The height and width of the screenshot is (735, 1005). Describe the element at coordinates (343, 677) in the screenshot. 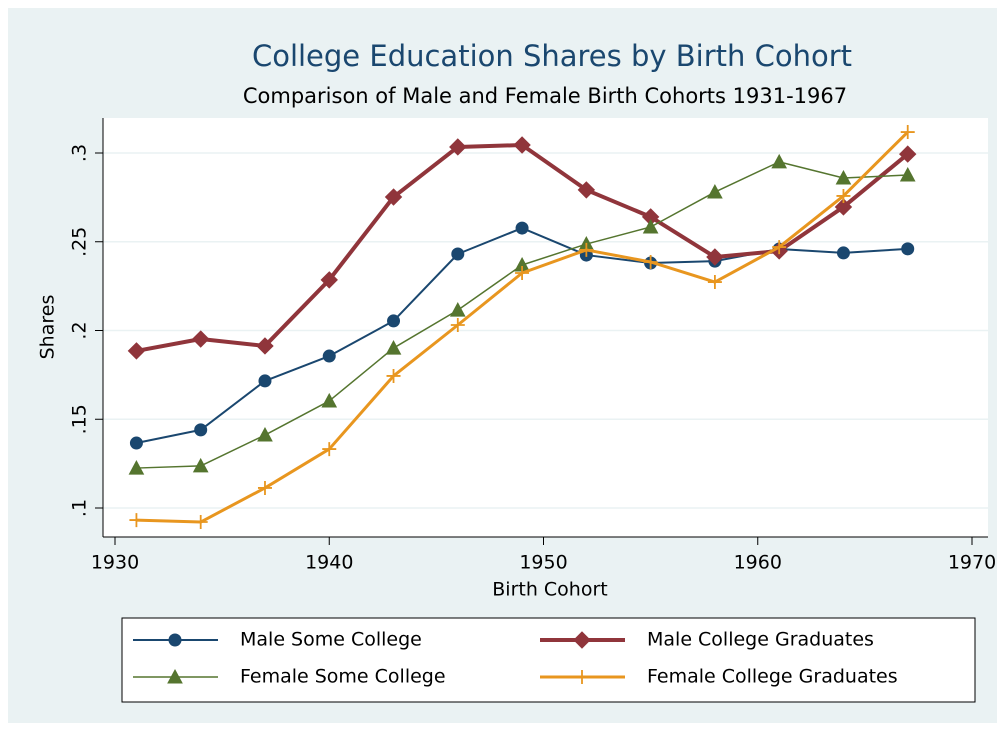

I see `legend-label: Female Some College` at that location.